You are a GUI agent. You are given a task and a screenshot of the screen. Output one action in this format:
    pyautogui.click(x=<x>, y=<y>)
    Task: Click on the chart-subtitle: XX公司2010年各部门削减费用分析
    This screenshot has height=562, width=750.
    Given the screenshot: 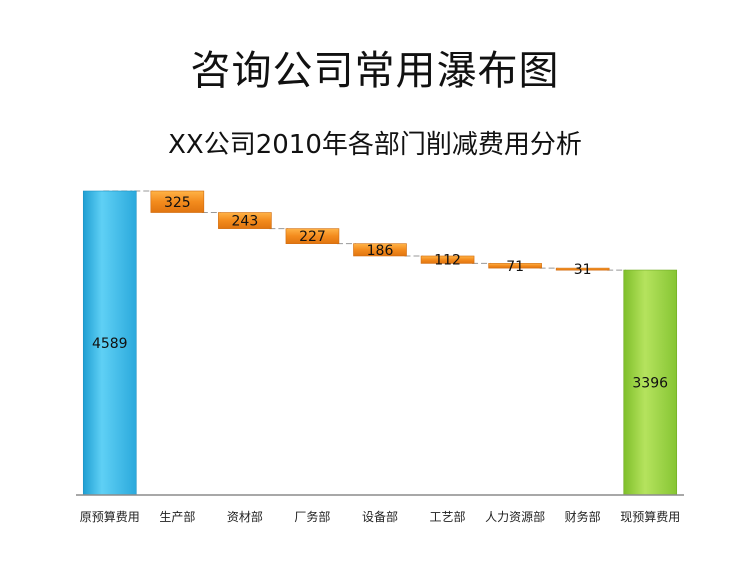 What is the action you would take?
    pyautogui.click(x=375, y=145)
    